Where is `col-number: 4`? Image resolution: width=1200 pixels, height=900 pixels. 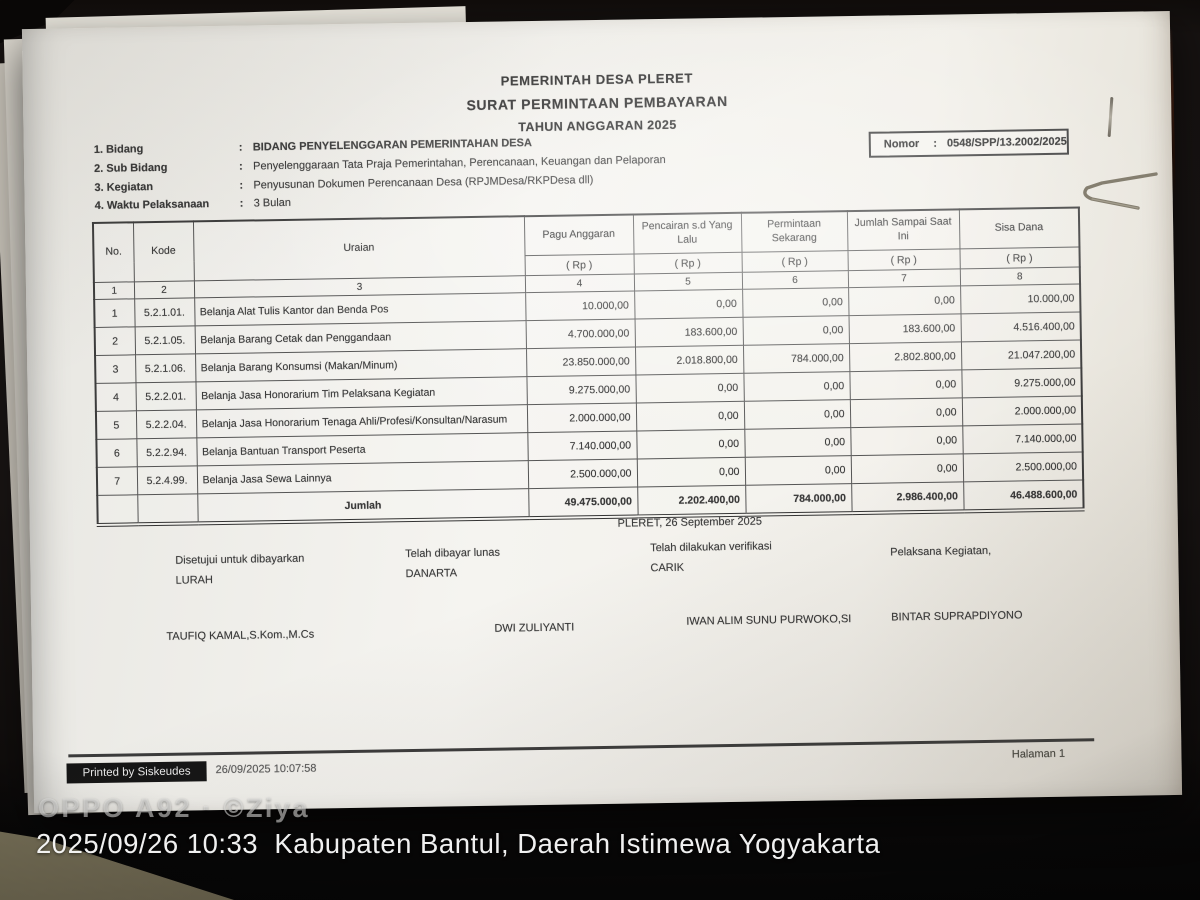
col-number: 4 is located at coordinates (579, 283).